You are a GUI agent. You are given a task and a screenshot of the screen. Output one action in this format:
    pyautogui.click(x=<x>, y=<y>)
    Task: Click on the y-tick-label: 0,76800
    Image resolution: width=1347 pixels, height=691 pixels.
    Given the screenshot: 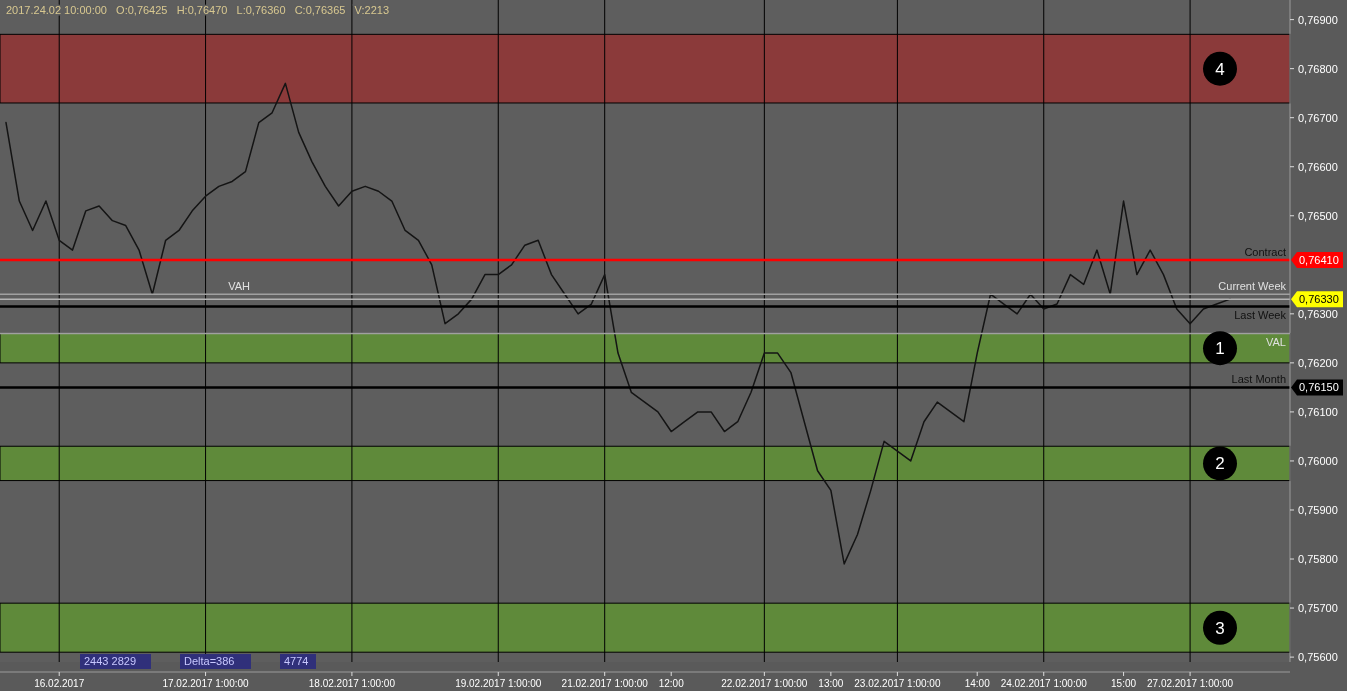 What is the action you would take?
    pyautogui.click(x=1318, y=68)
    